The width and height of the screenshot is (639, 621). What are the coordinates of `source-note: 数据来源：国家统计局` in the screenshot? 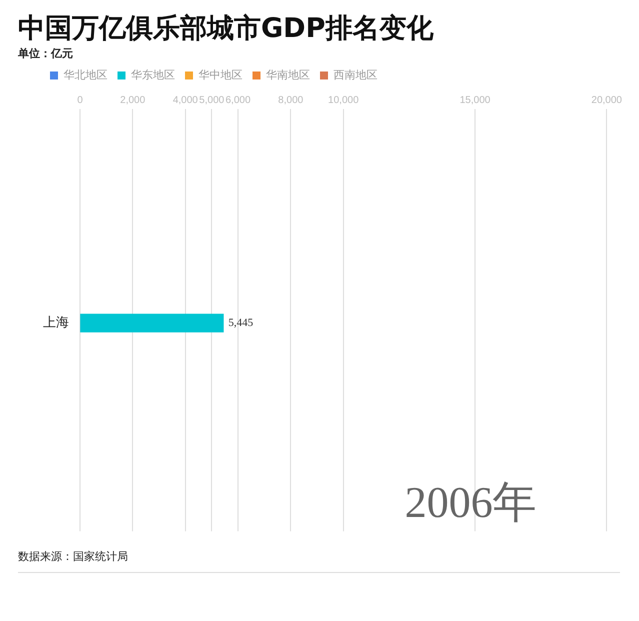 It's located at (73, 556).